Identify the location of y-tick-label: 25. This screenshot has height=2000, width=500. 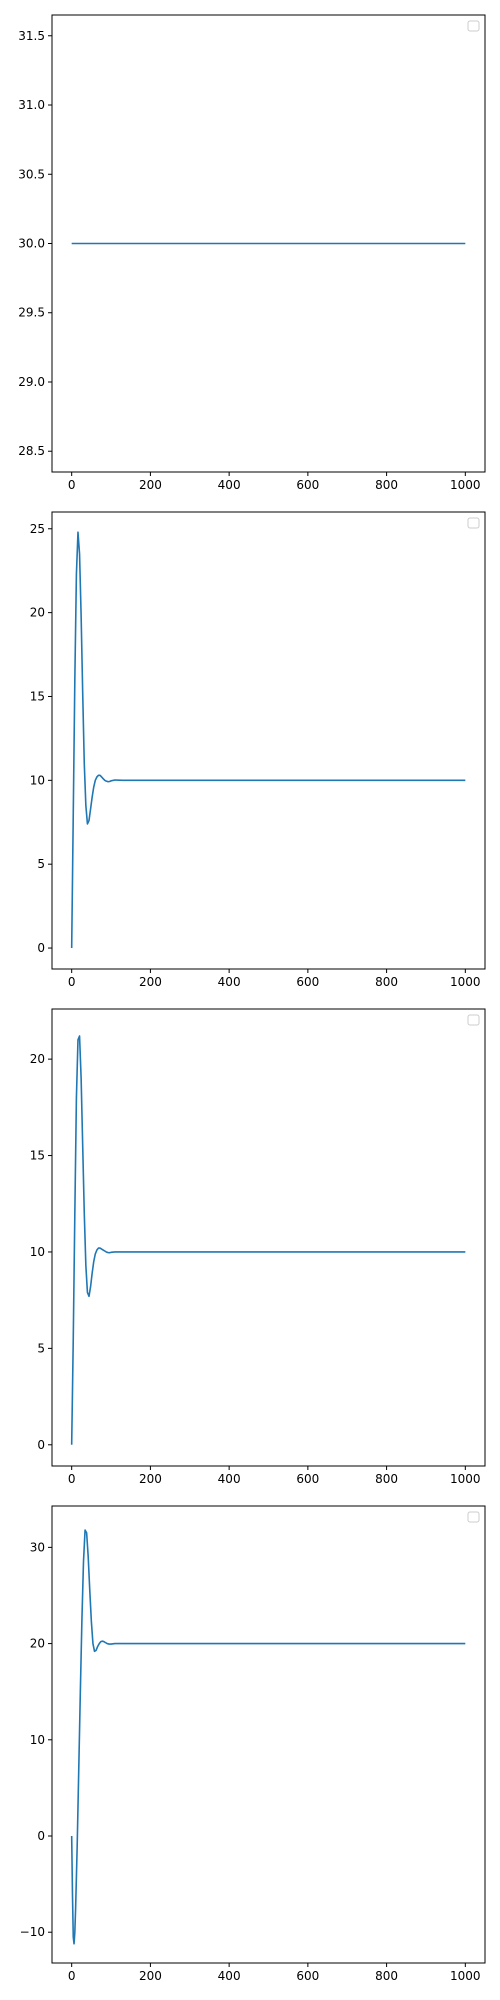
(37, 529).